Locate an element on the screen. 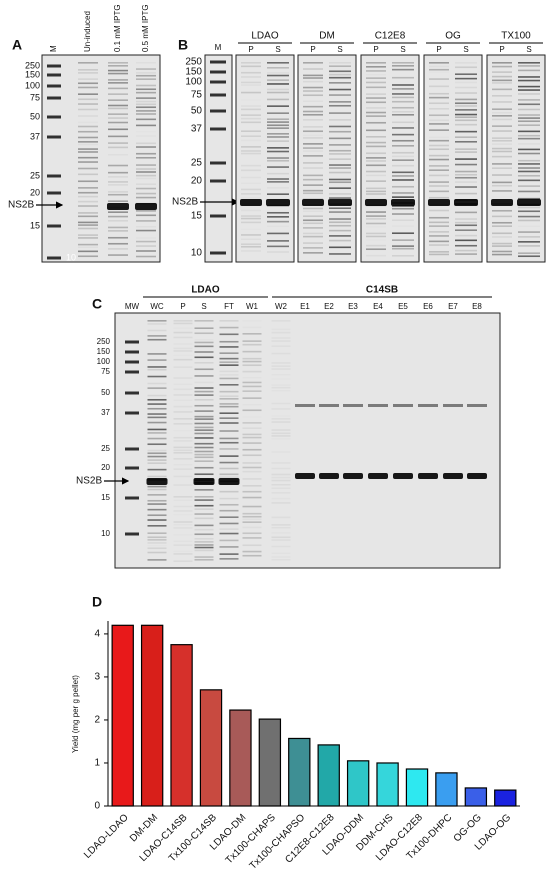  label: D is located at coordinates (97, 602).